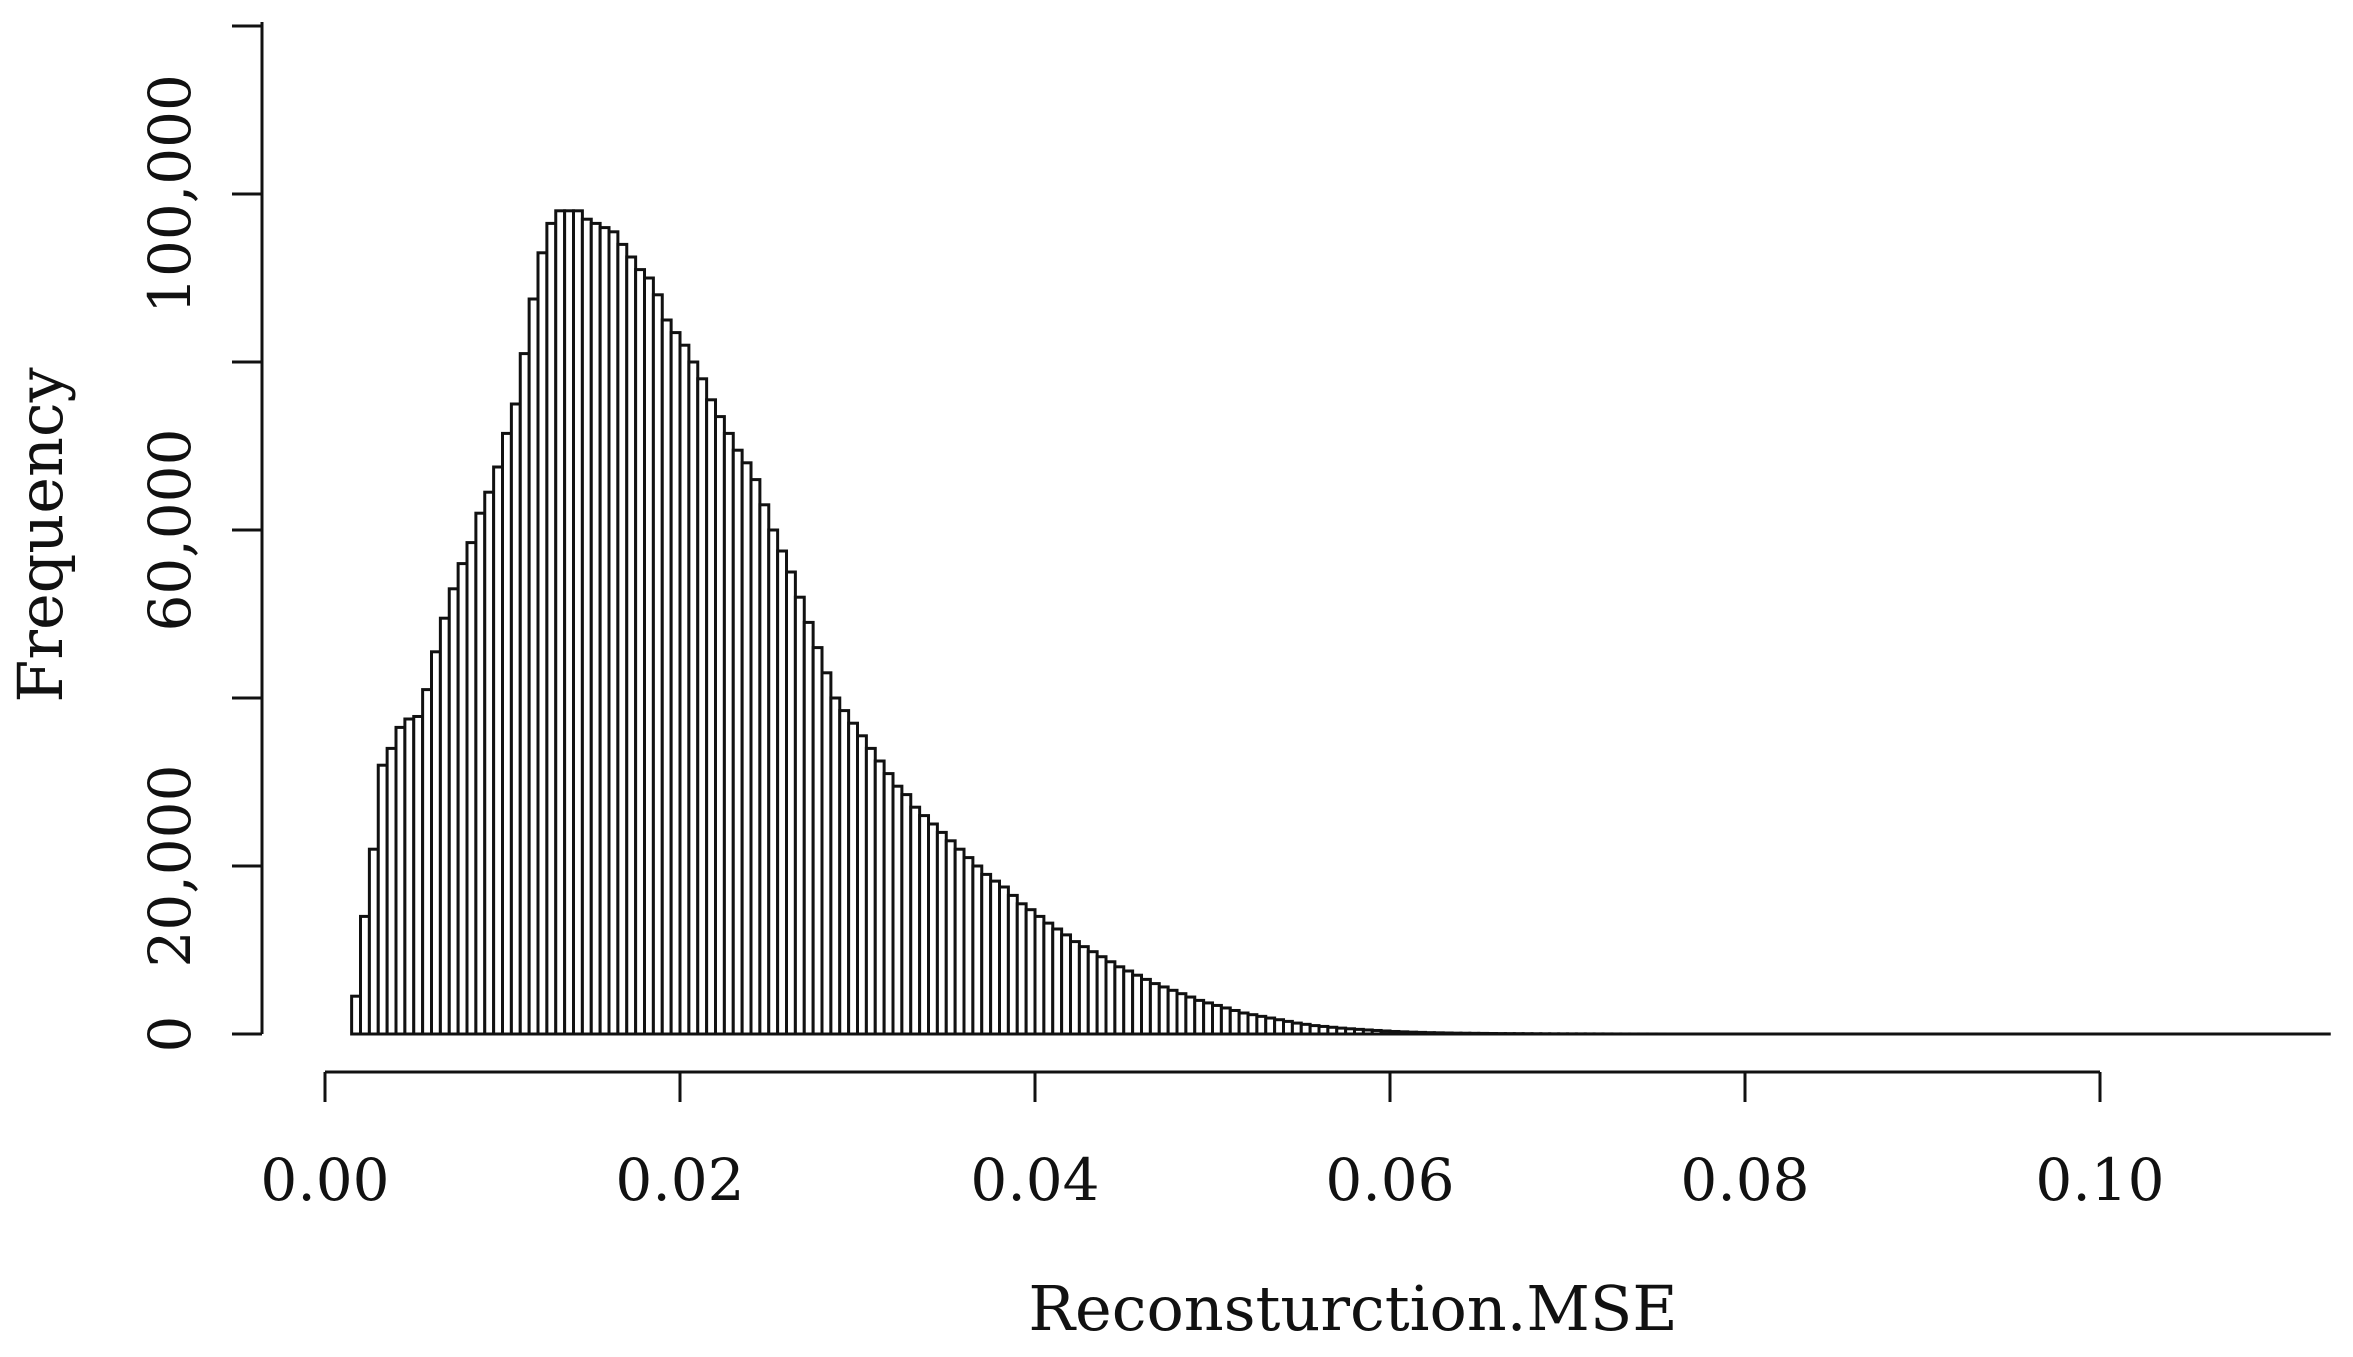  What do you see at coordinates (170, 1034) in the screenshot?
I see `y-tick-label: 0` at bounding box center [170, 1034].